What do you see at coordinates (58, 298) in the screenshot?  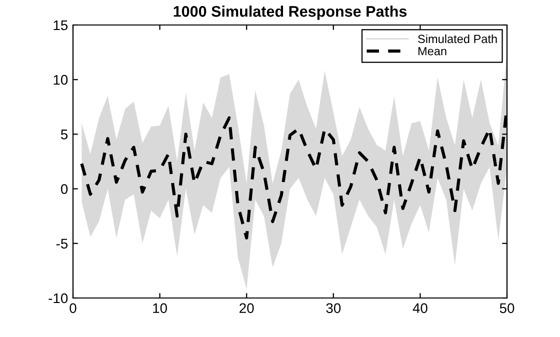 I see `y-tick-label: -10` at bounding box center [58, 298].